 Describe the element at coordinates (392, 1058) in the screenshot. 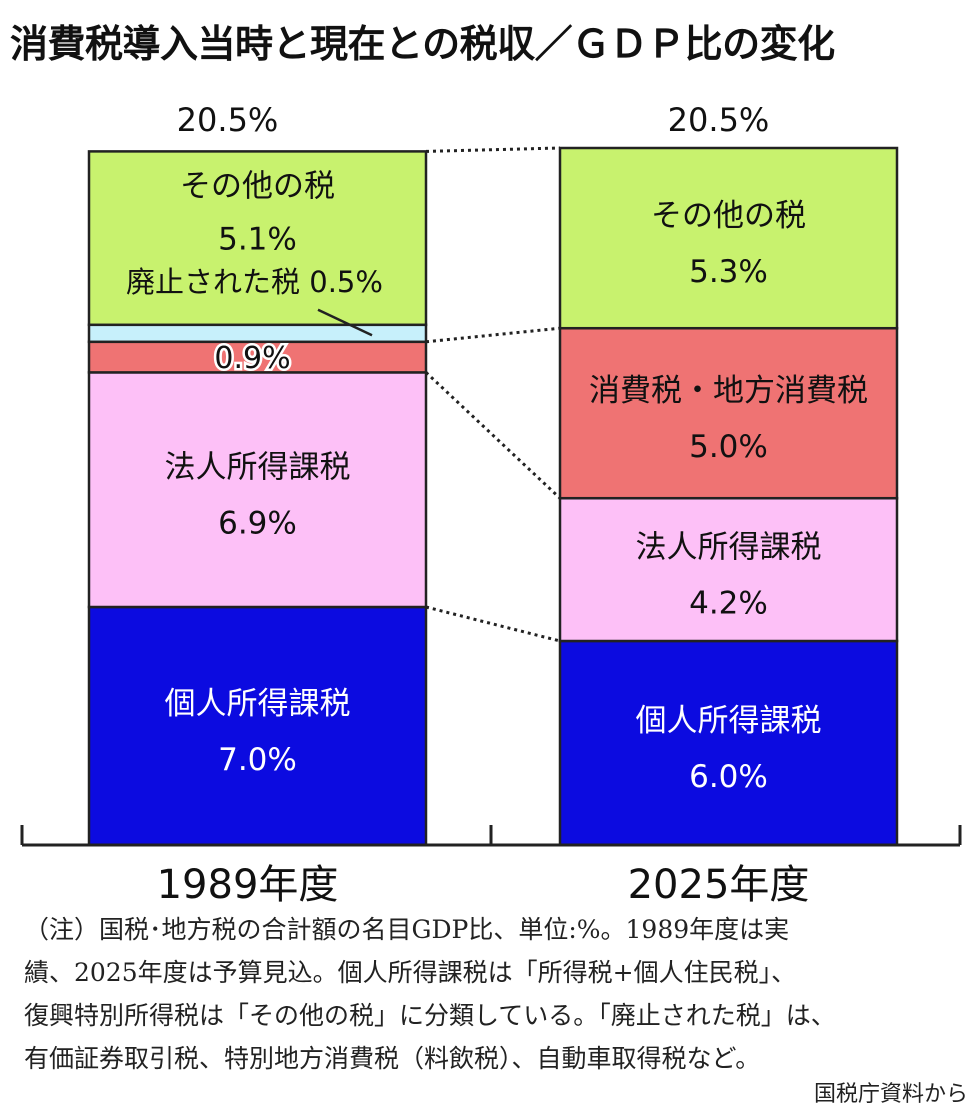

I see `footnote-line: 有価証券取引税、特別地方消費税（料飲税）、自動車取得税など。` at that location.